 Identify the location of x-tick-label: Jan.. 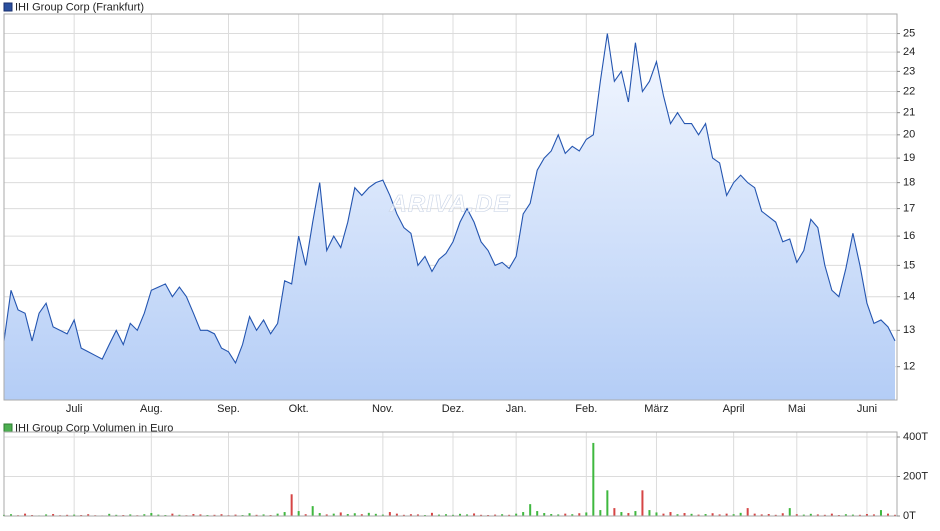
(516, 409).